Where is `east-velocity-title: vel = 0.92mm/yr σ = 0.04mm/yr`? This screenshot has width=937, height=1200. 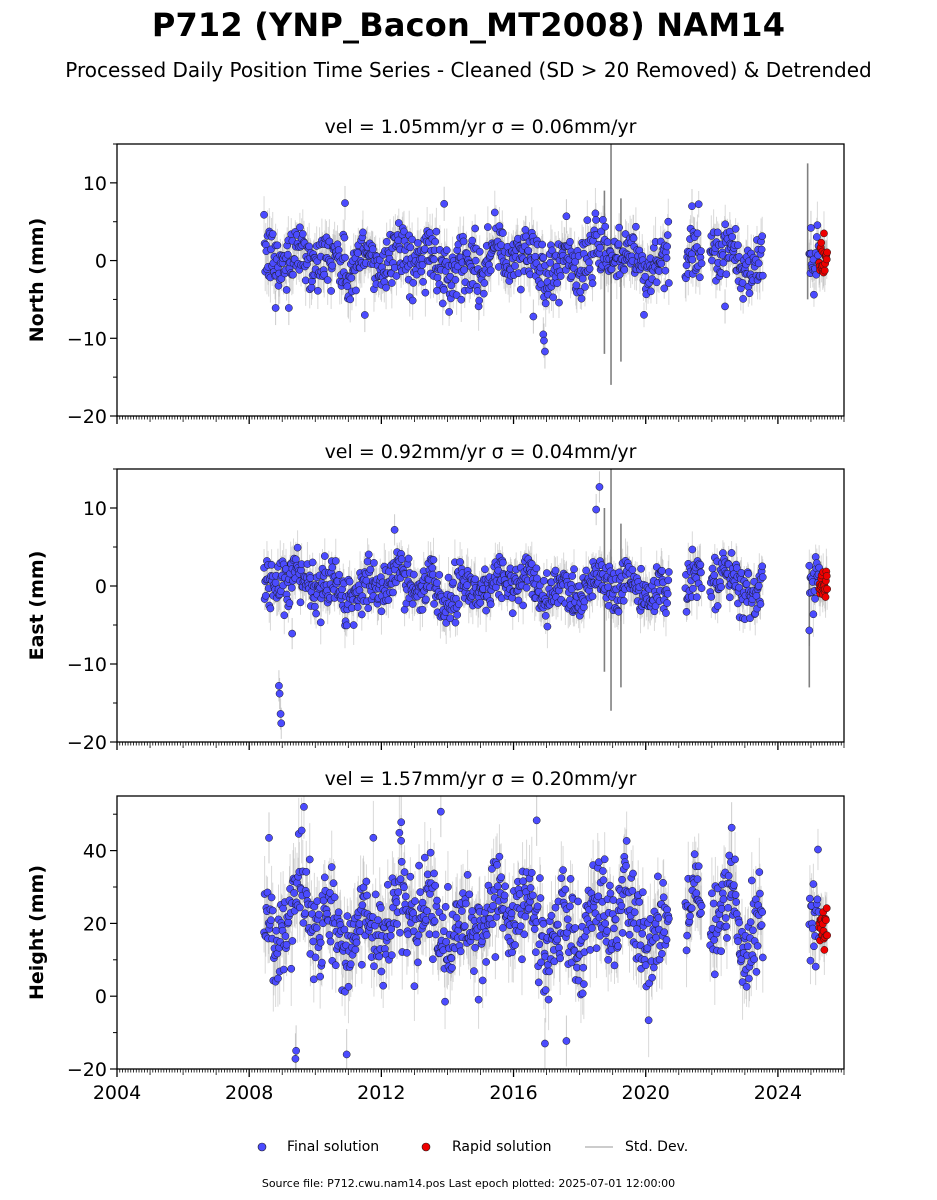
east-velocity-title: vel = 0.92mm/yr σ = 0.04mm/yr is located at coordinates (481, 452).